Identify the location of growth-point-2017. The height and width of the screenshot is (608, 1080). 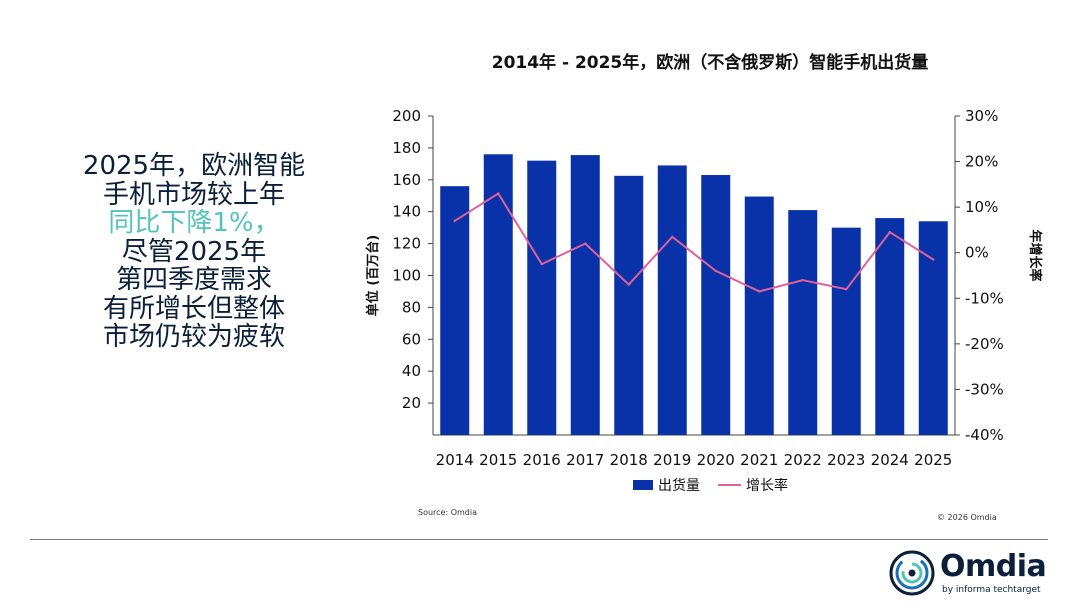
(585, 243).